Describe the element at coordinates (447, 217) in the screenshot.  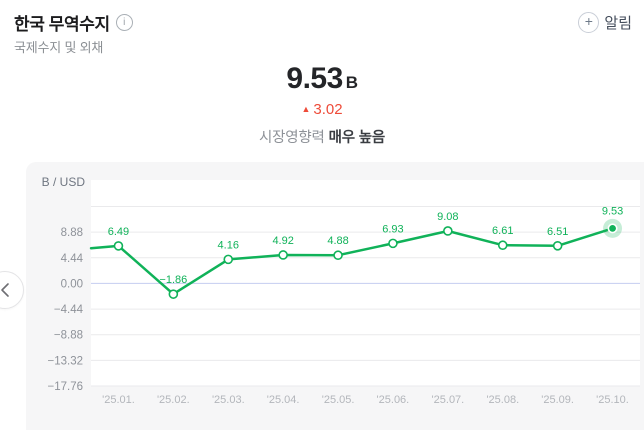
I see `data-point-label: 9.08` at that location.